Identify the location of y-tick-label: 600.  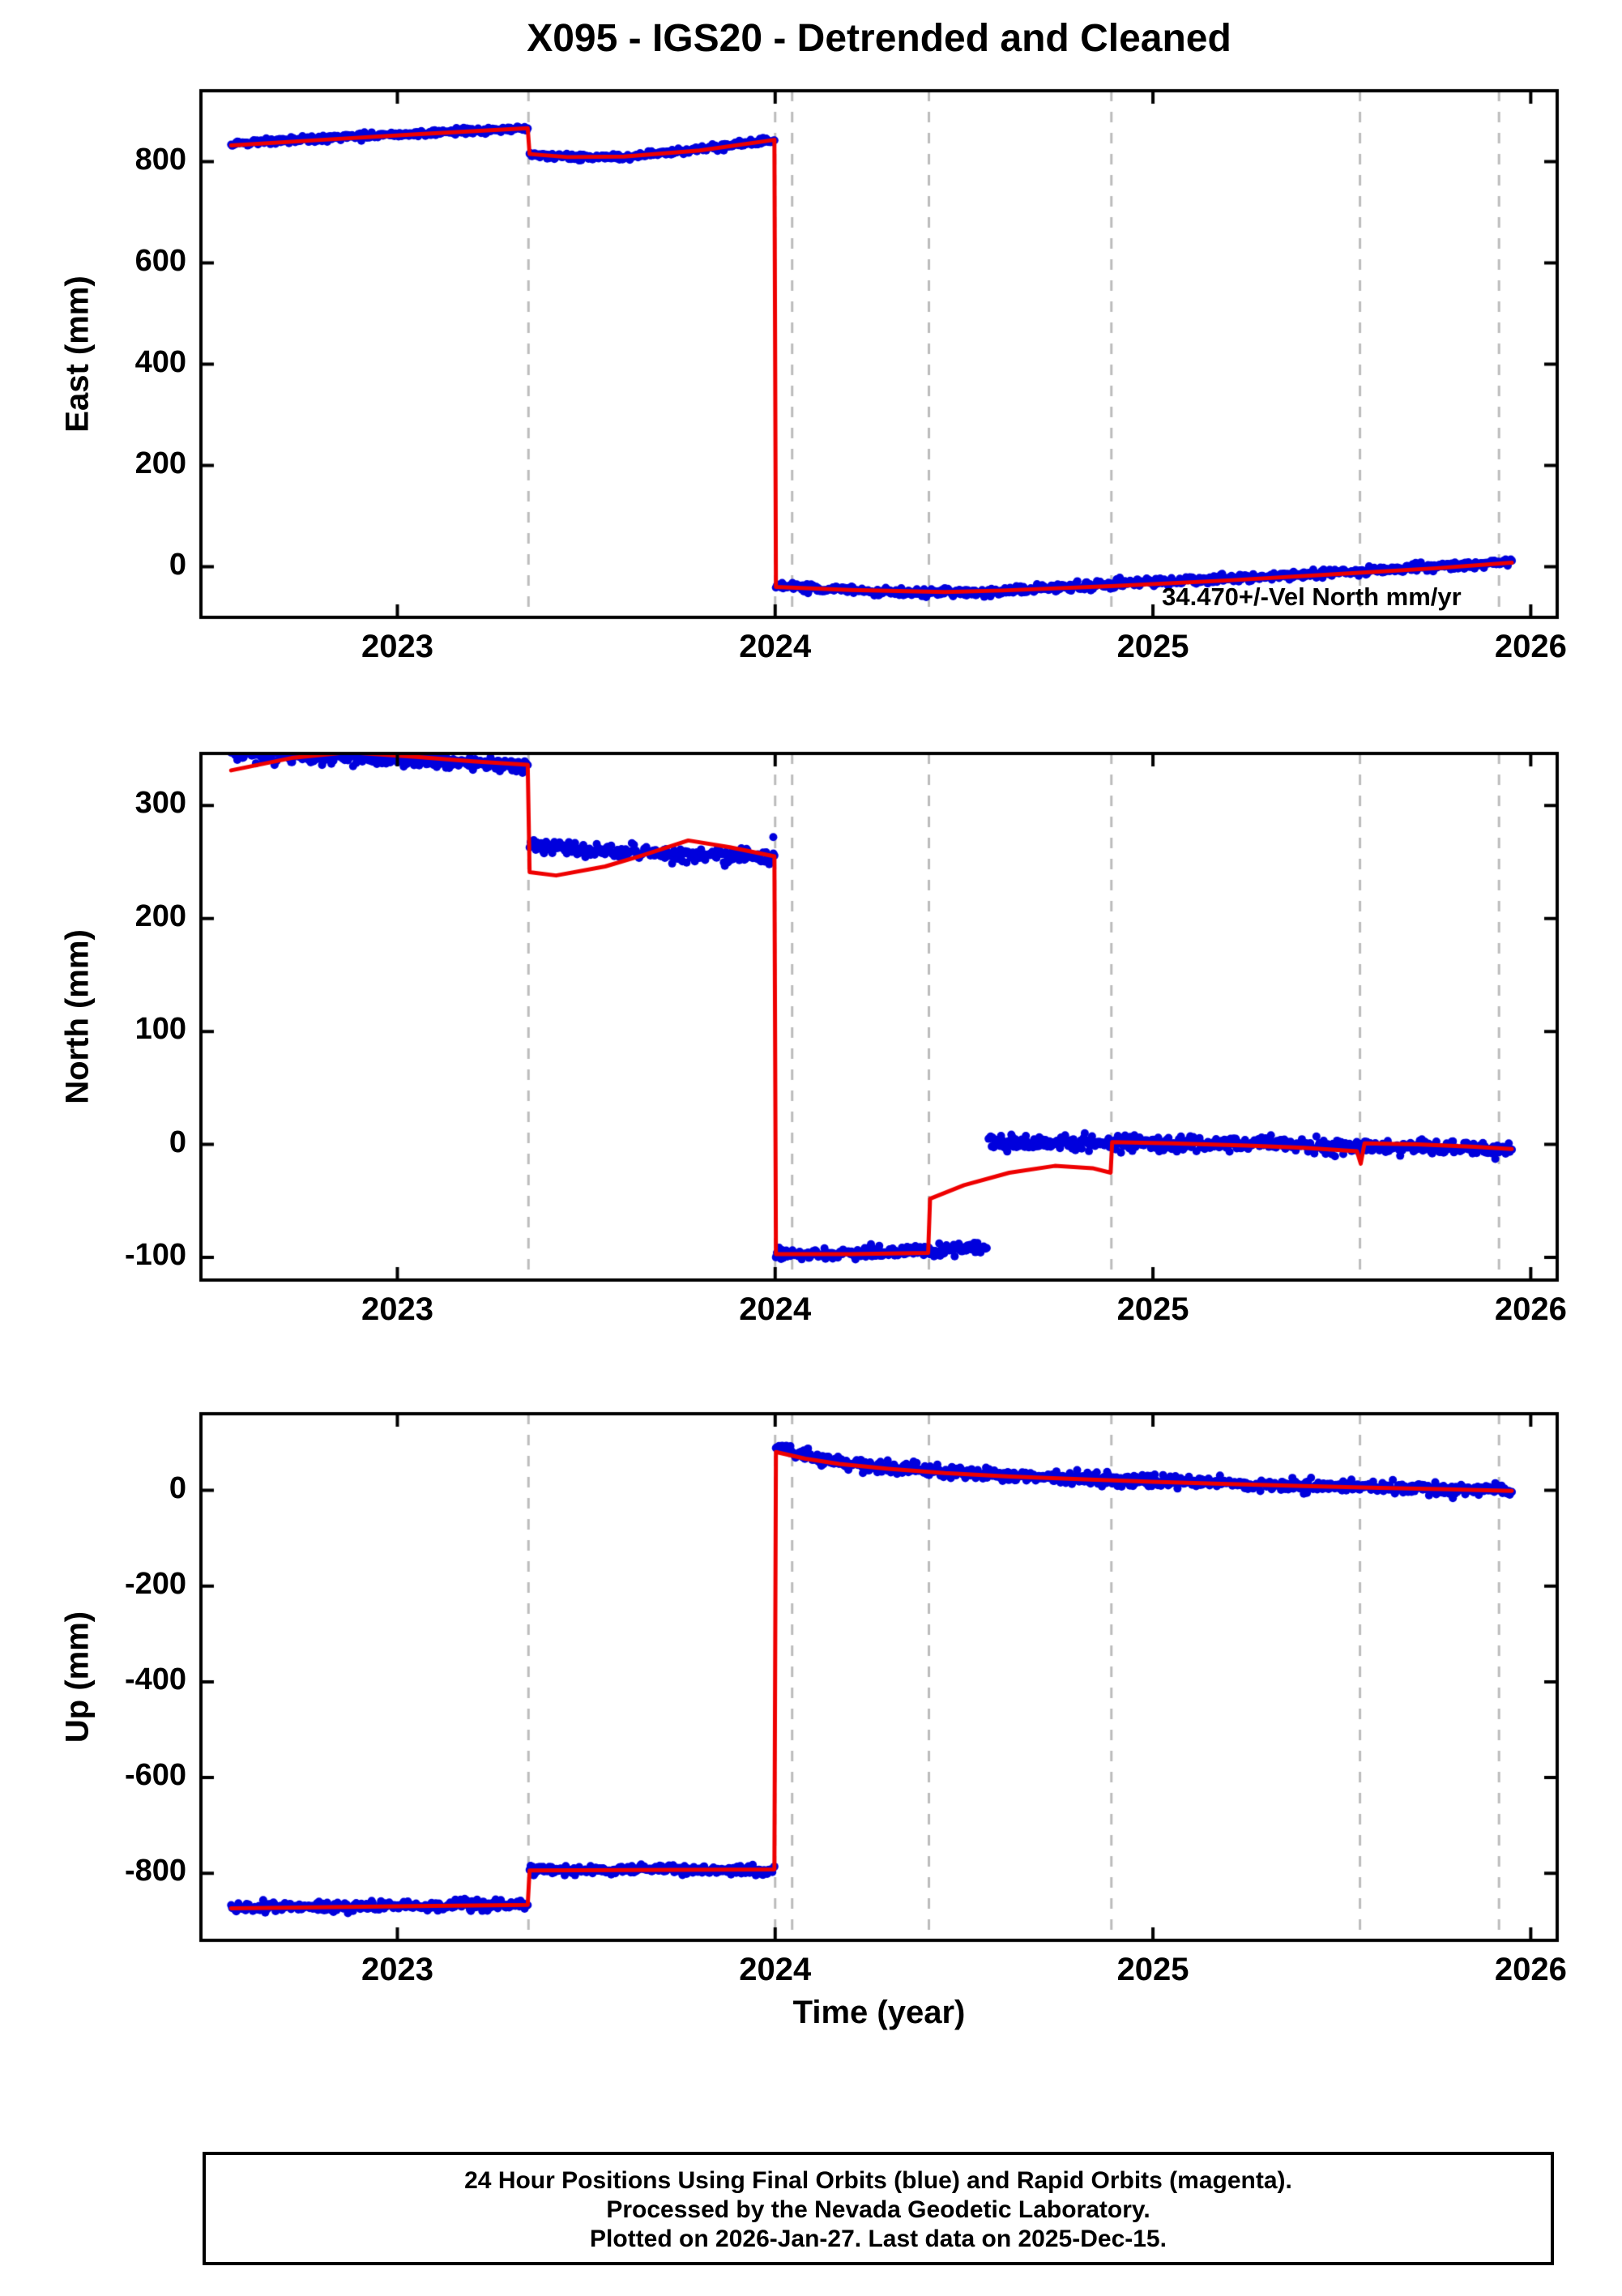
(160, 260).